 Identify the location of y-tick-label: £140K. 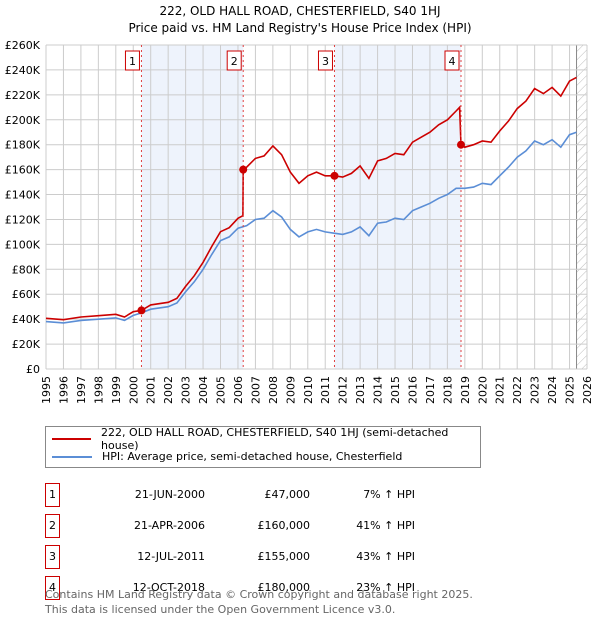
(23, 195).